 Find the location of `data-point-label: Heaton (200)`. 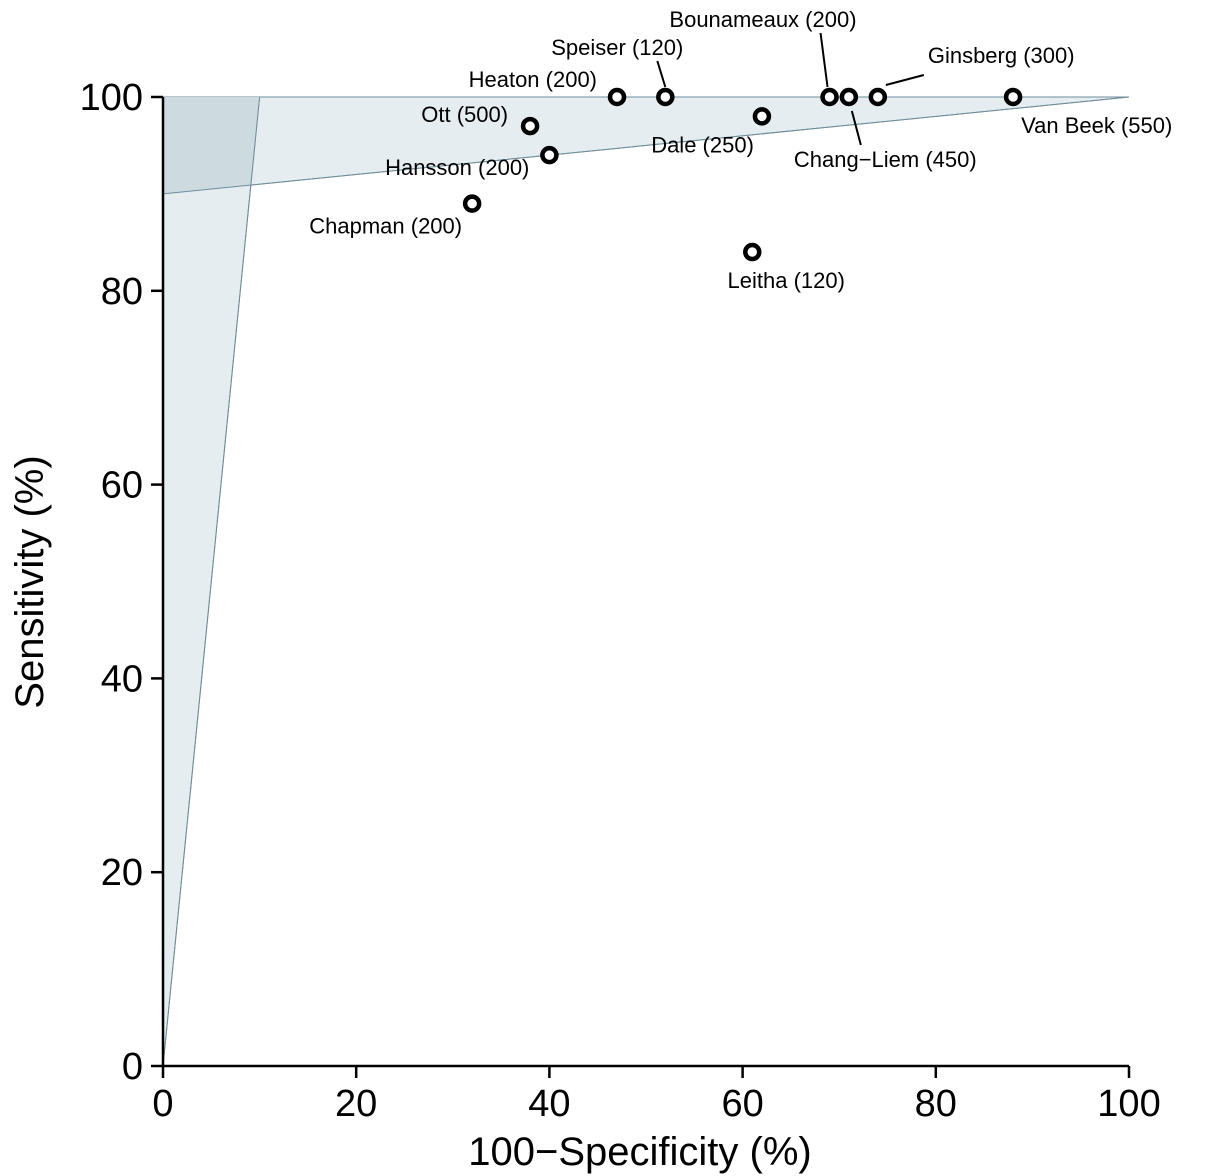

data-point-label: Heaton (200) is located at coordinates (533, 79).